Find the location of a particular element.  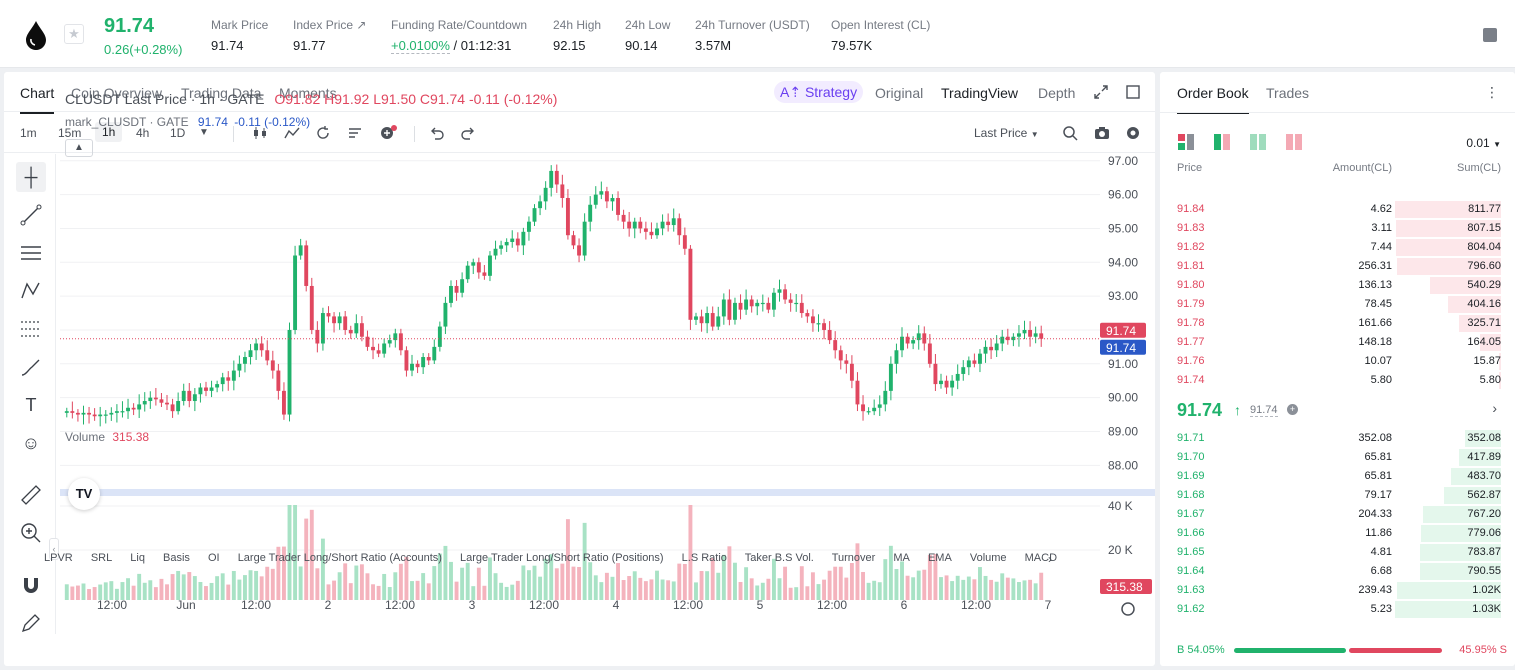

timeframe-15m: 15m is located at coordinates (70, 133).